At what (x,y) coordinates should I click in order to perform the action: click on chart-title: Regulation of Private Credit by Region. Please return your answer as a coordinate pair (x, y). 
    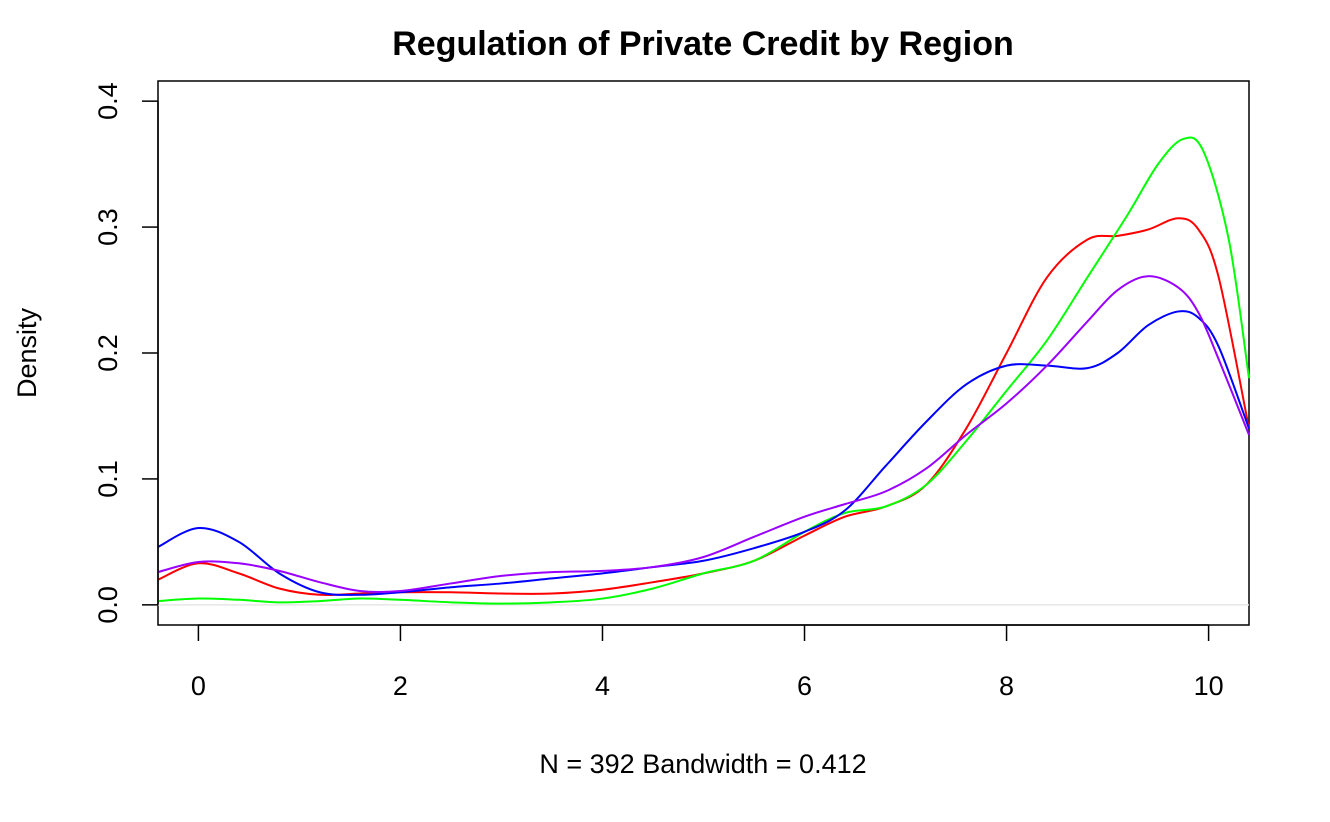
    Looking at the image, I should click on (703, 44).